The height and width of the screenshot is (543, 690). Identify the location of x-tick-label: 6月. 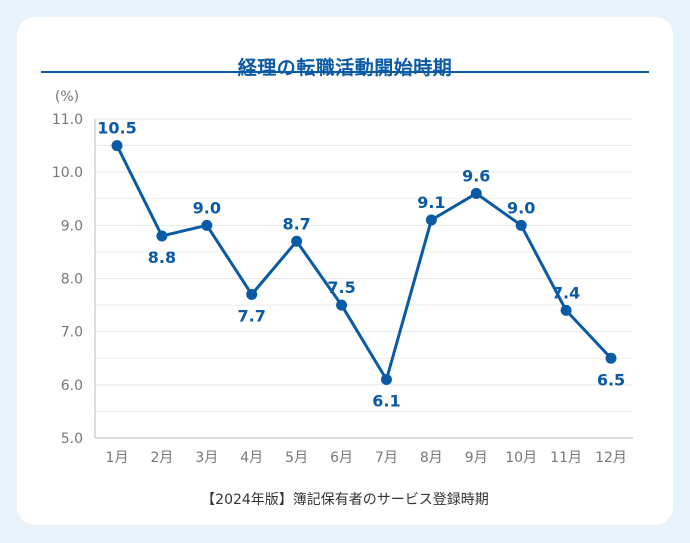
(341, 458).